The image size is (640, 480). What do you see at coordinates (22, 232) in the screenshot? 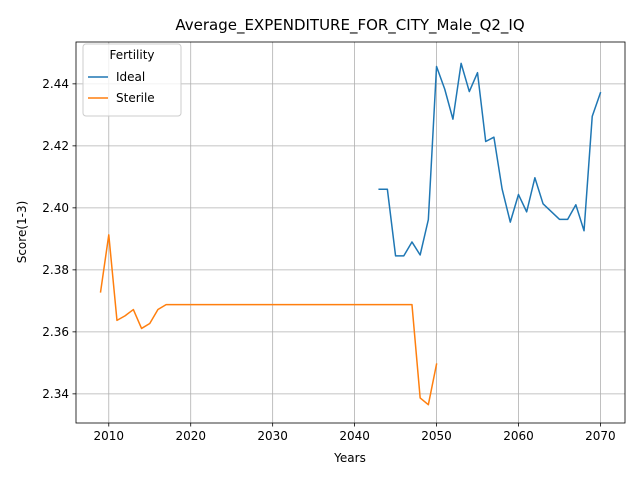
I see `y-axis-label: Score(1-3)` at bounding box center [22, 232].